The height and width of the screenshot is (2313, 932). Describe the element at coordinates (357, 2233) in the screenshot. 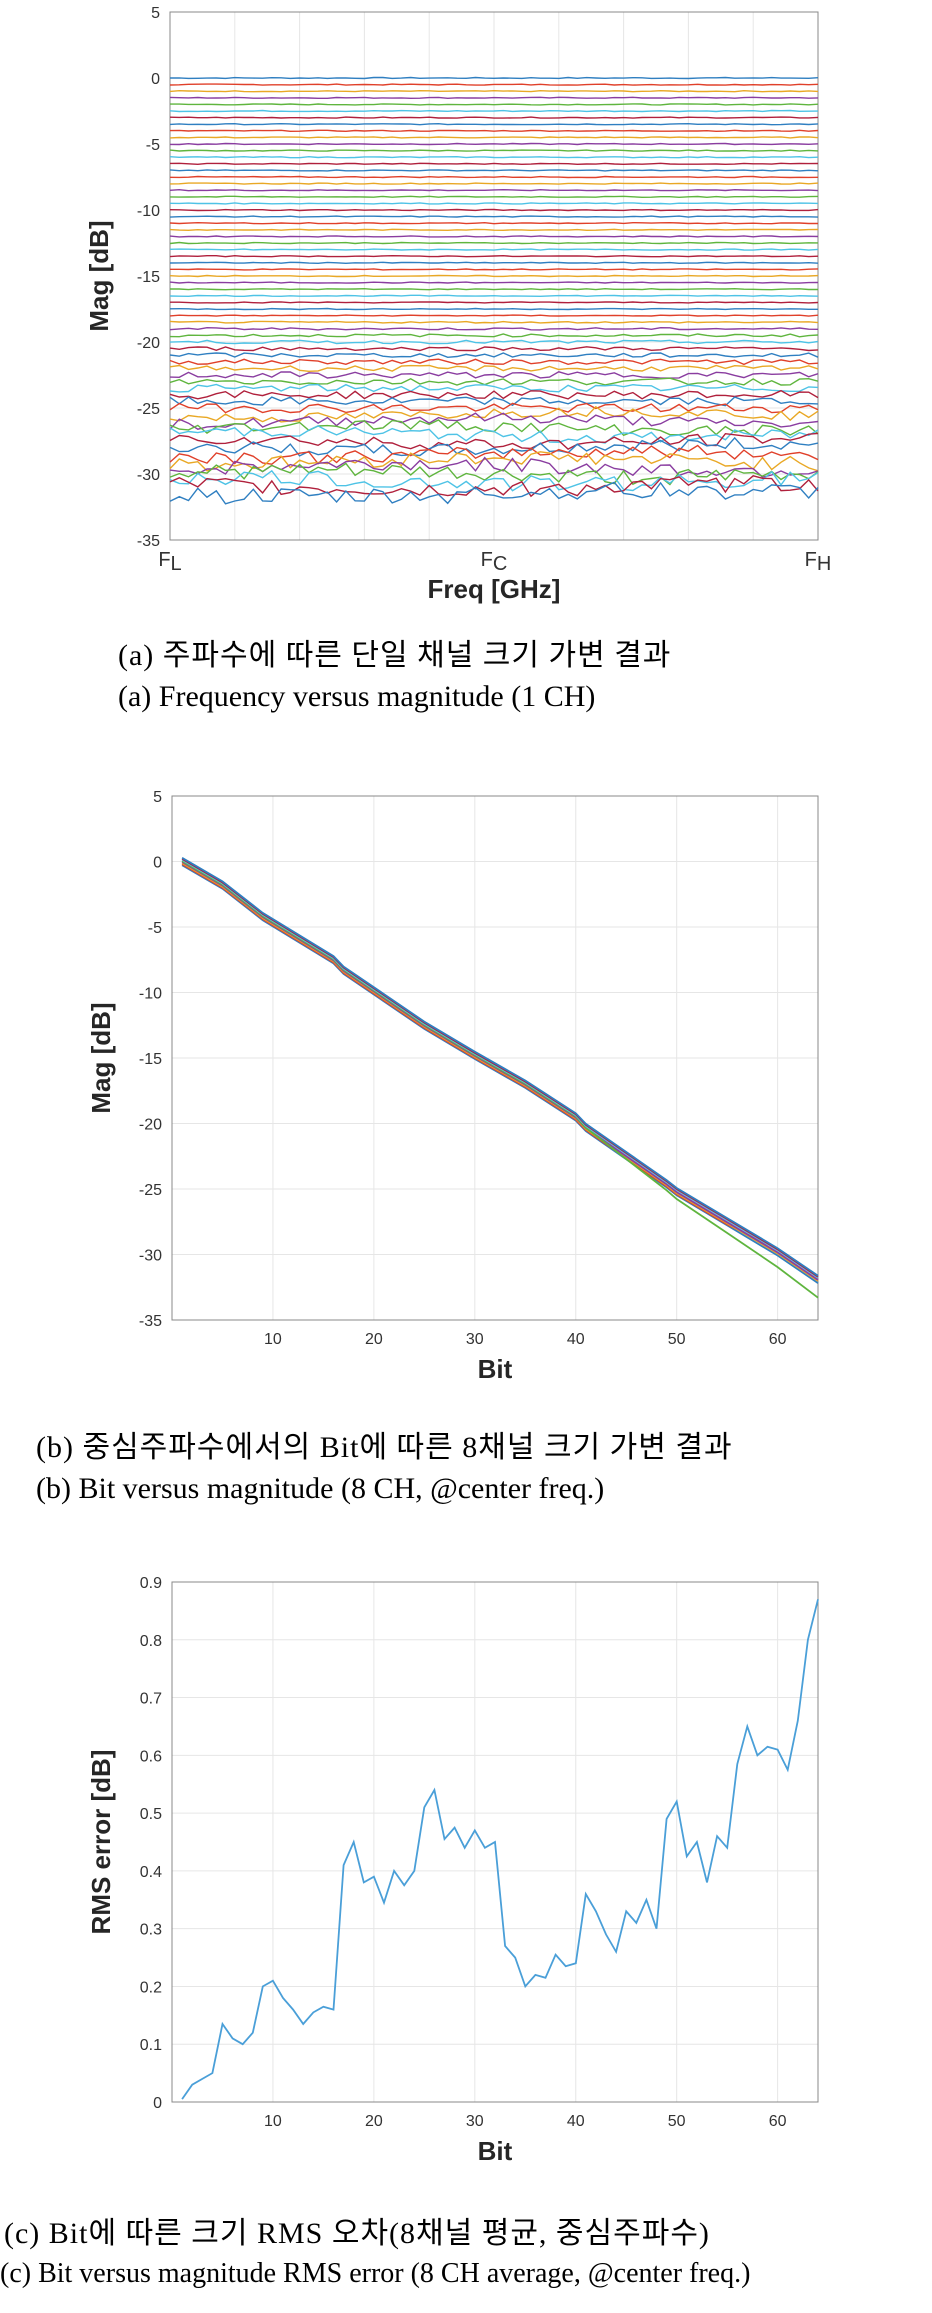

I see `caption-c-korean: (c) Bit에 따른 크기 RMS 오차(8채널 평균, 중심주파수)` at that location.